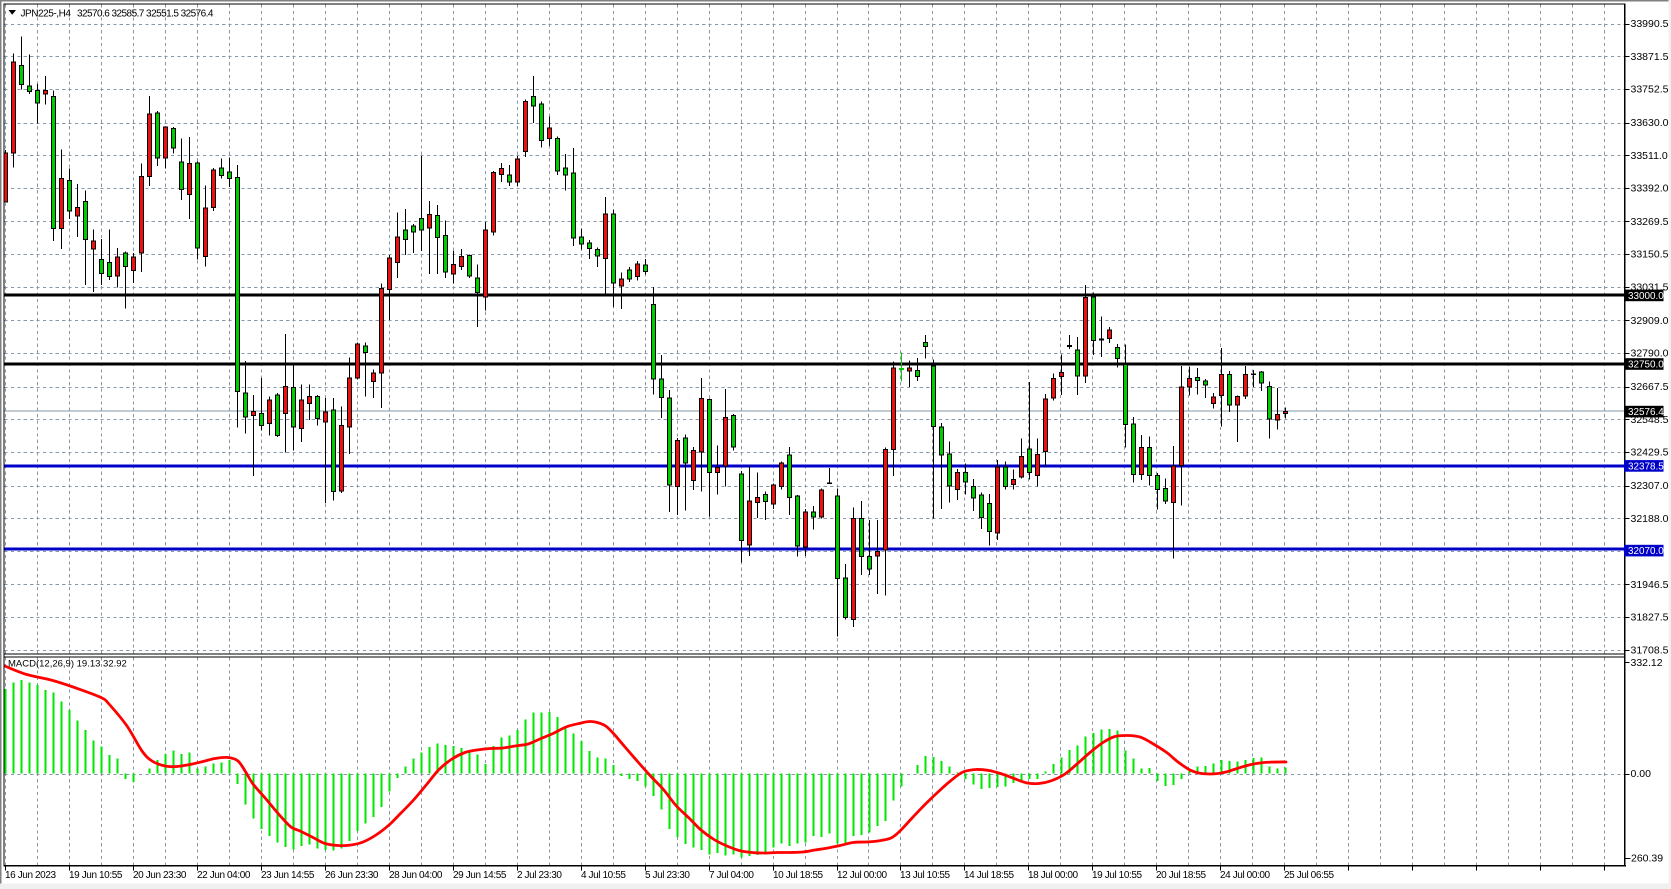 The width and height of the screenshot is (1671, 889). What do you see at coordinates (1650, 618) in the screenshot?
I see `svg-text: 31827.5` at bounding box center [1650, 618].